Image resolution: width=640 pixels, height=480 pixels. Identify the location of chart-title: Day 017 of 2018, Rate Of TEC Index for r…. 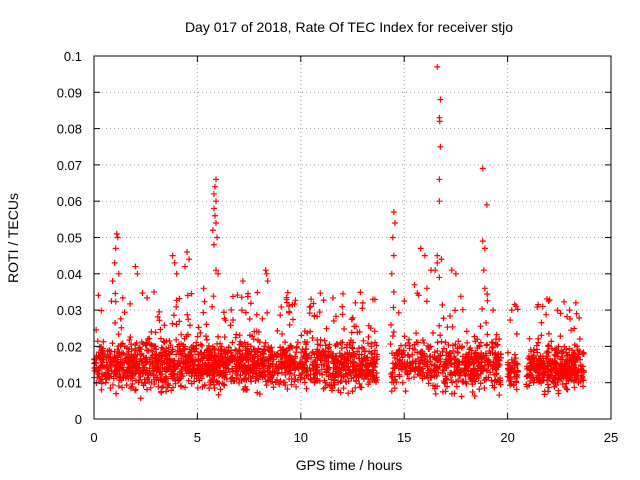
(349, 27).